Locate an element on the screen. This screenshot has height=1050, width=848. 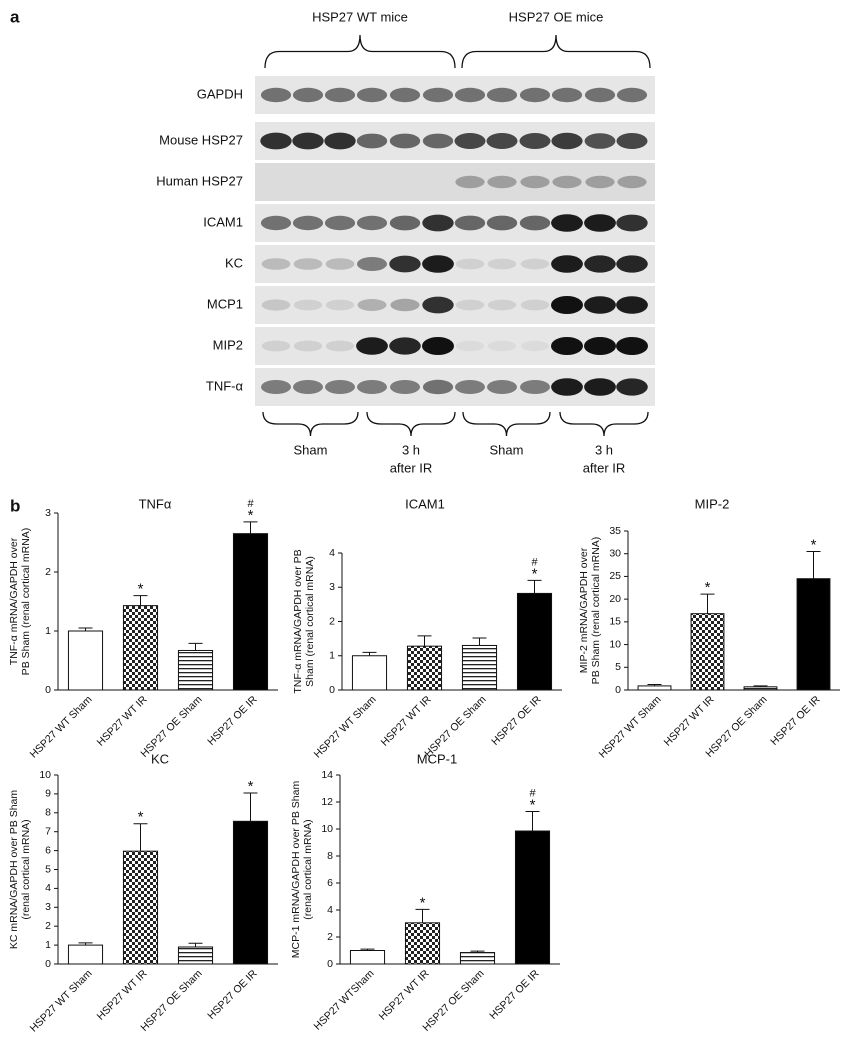
y-tick-label: 25 is located at coordinates (615, 576).